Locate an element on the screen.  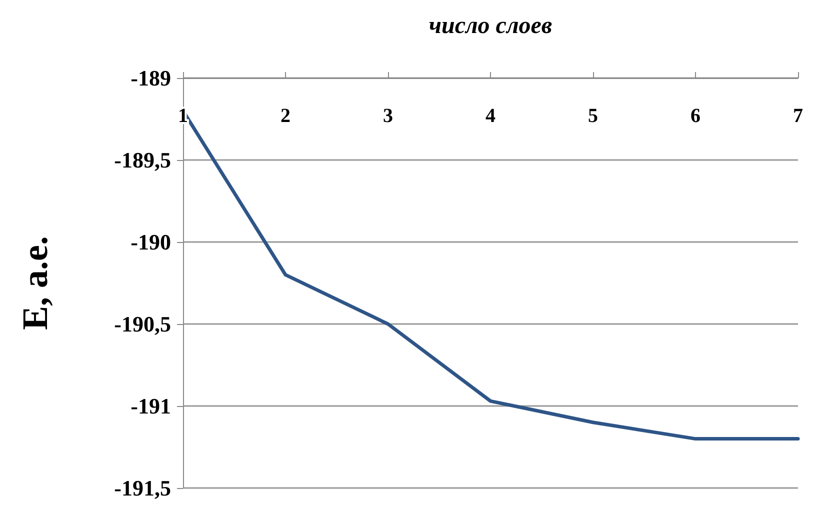
y-tick-label: -189 is located at coordinates (150, 78).